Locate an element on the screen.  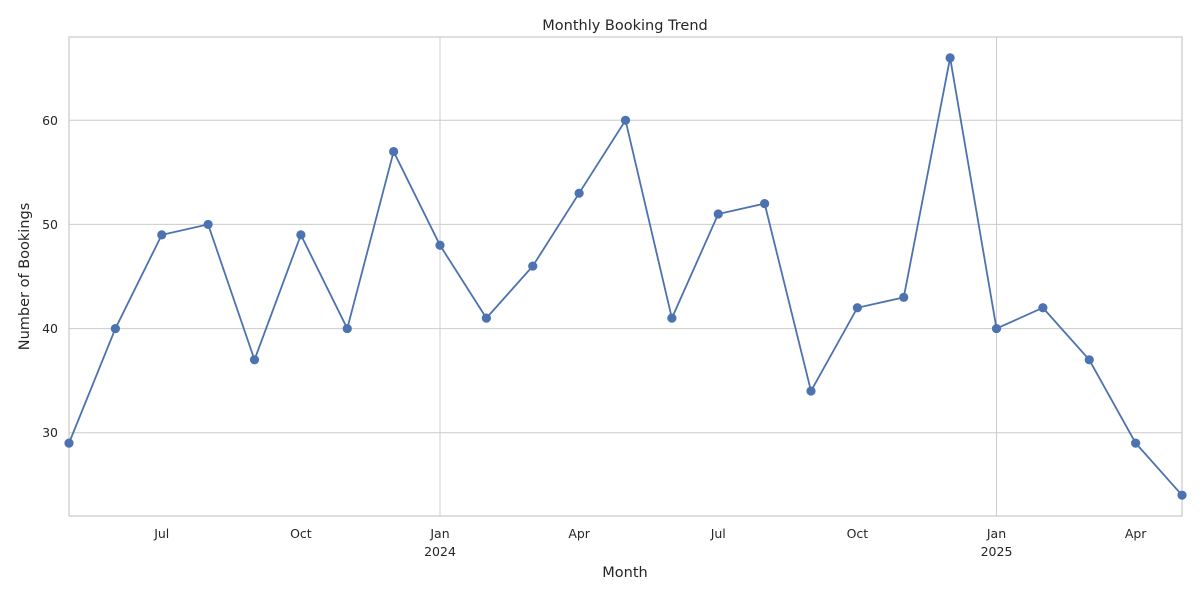
y-tick-label: 50 is located at coordinates (50, 224).